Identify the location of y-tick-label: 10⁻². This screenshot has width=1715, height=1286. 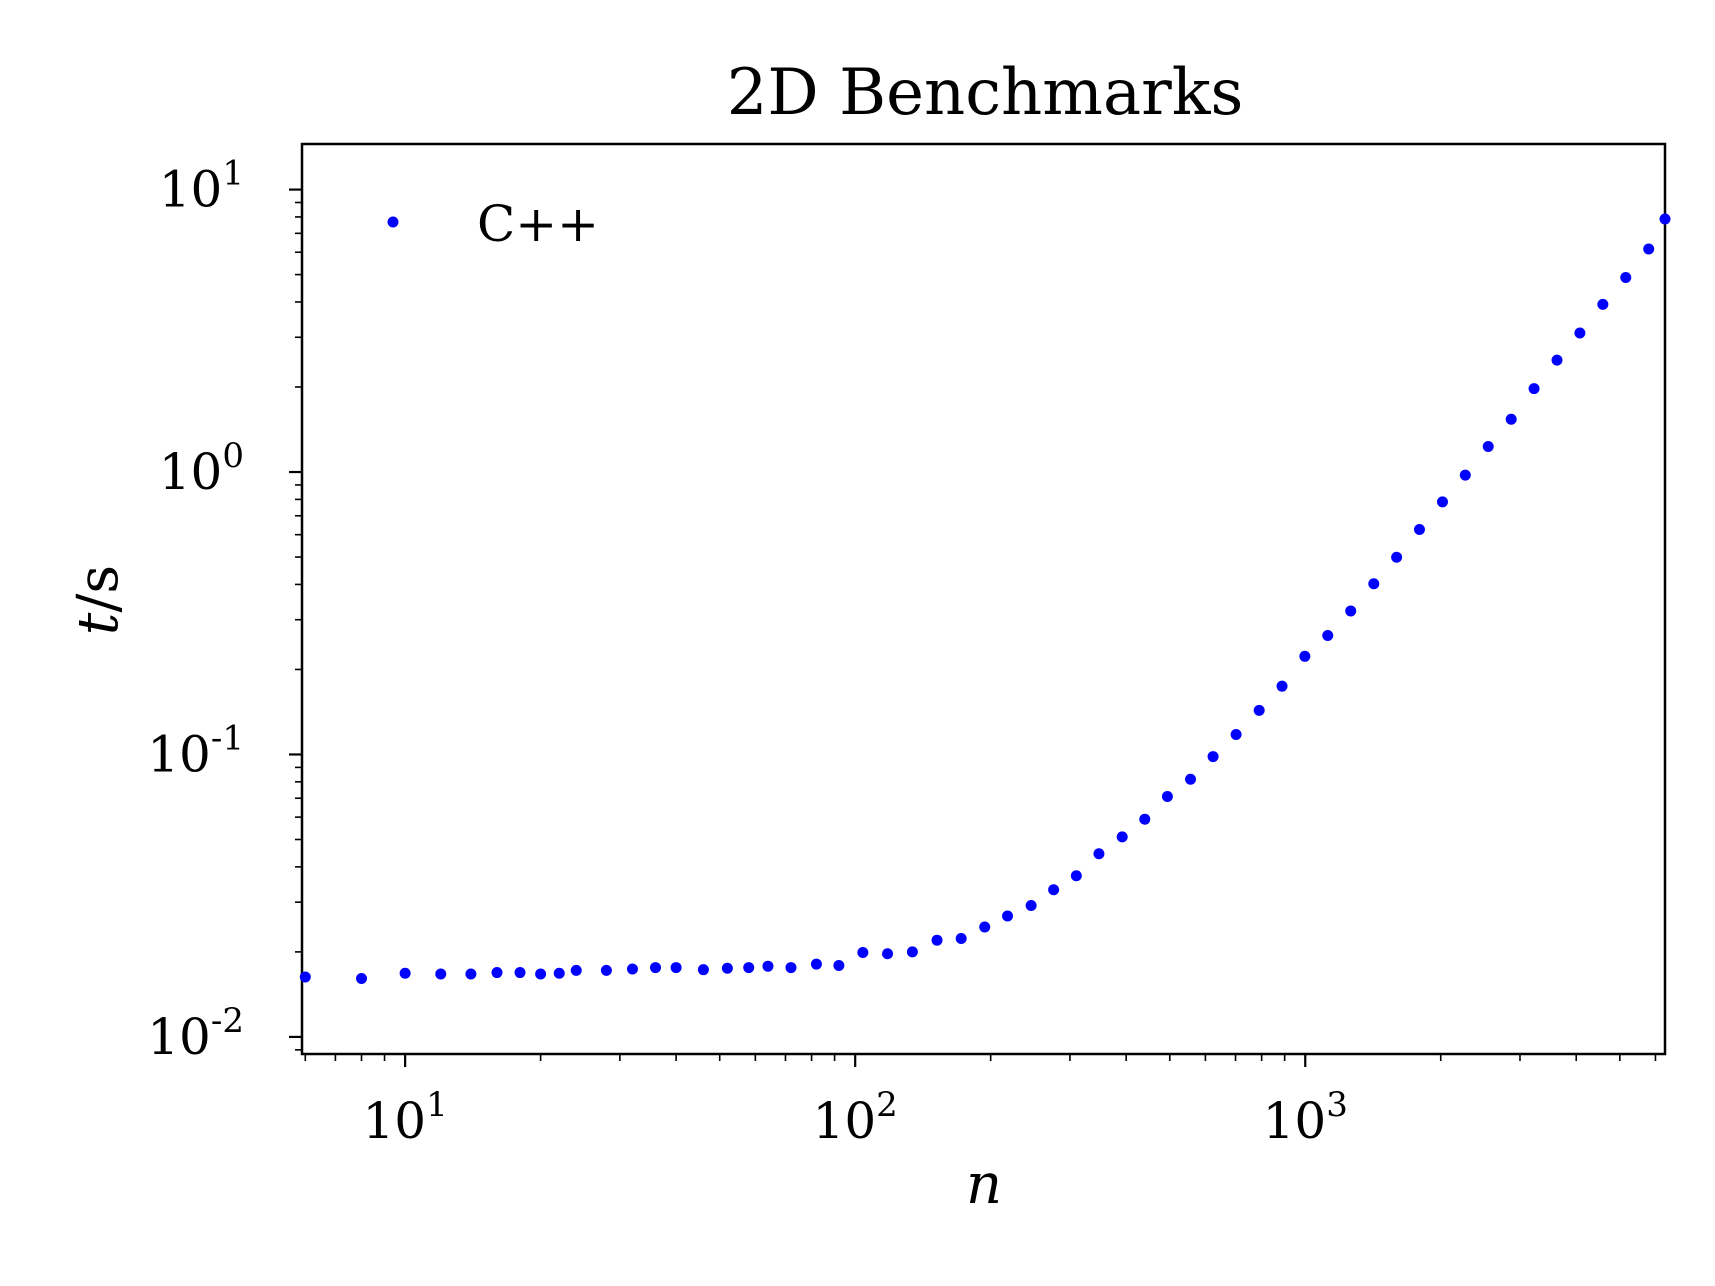
(195, 1033).